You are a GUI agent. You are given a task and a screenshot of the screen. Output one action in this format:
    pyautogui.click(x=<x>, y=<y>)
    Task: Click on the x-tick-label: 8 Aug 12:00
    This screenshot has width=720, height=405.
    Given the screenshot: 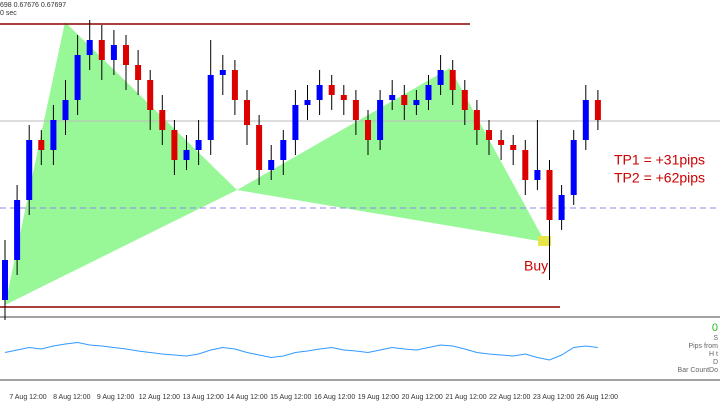 What is the action you would take?
    pyautogui.click(x=71, y=397)
    